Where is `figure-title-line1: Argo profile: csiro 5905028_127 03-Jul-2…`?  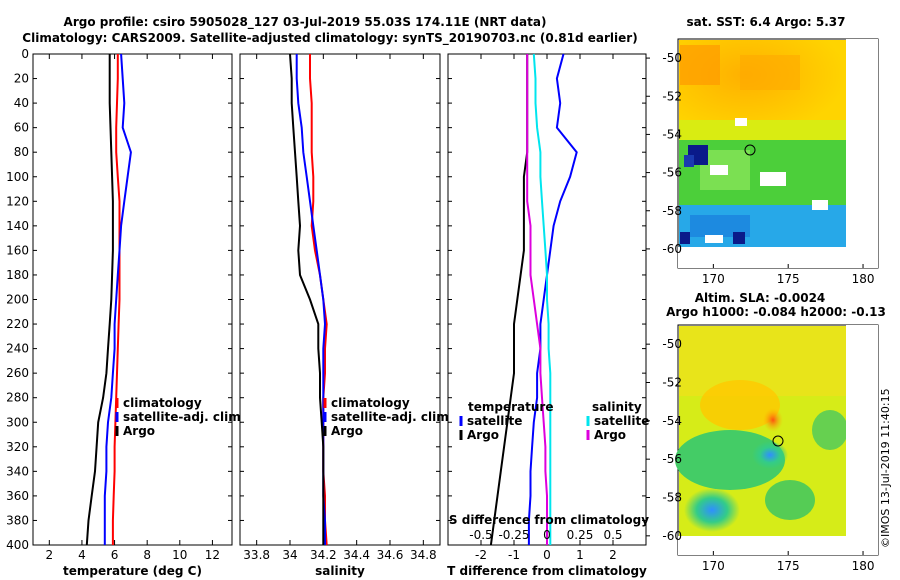 figure-title-line1: Argo profile: csiro 5905028_127 03-Jul-2… is located at coordinates (305, 22).